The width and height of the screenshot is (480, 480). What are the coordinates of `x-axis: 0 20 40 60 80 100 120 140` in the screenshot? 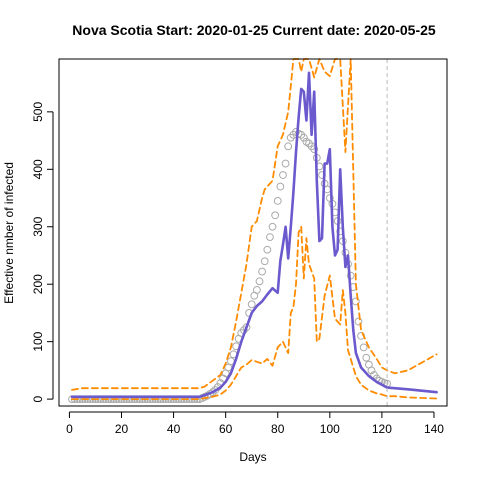 It's located at (255, 423).